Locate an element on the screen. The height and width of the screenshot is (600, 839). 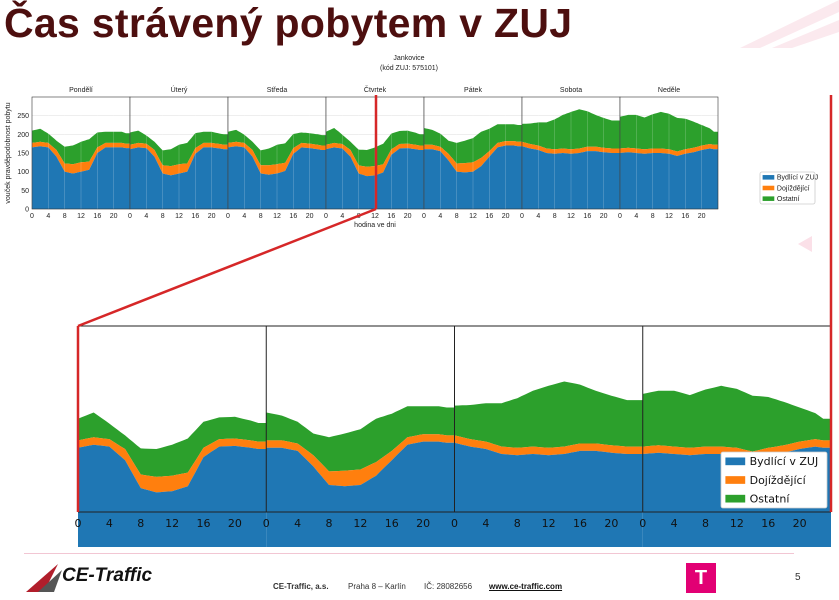
panel-0: 0 4 8 12 16 20 Pondělí is located at coordinates (80, 153).